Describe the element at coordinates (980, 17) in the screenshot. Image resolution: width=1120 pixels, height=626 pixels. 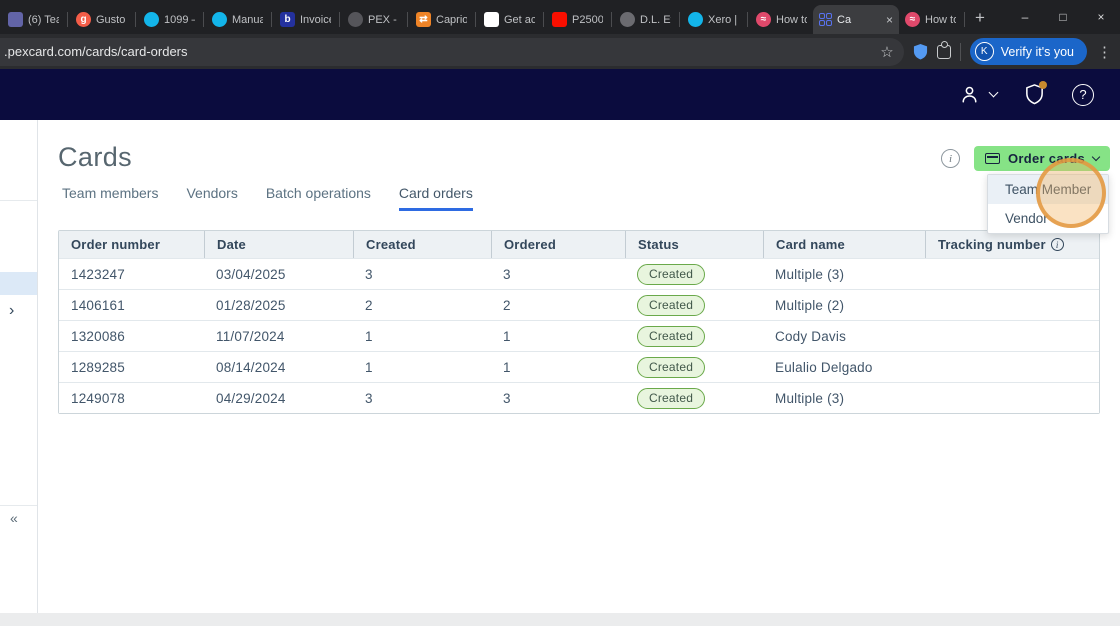
I see `new-tab-button: +` at that location.